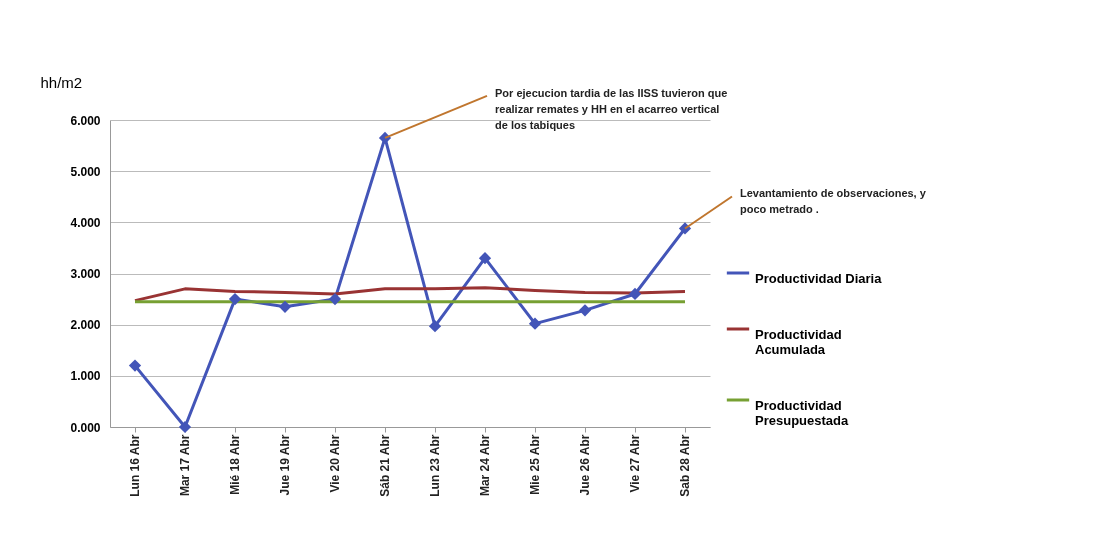  What do you see at coordinates (185, 465) in the screenshot?
I see `x-tick-label: Mar 17 Abr` at bounding box center [185, 465].